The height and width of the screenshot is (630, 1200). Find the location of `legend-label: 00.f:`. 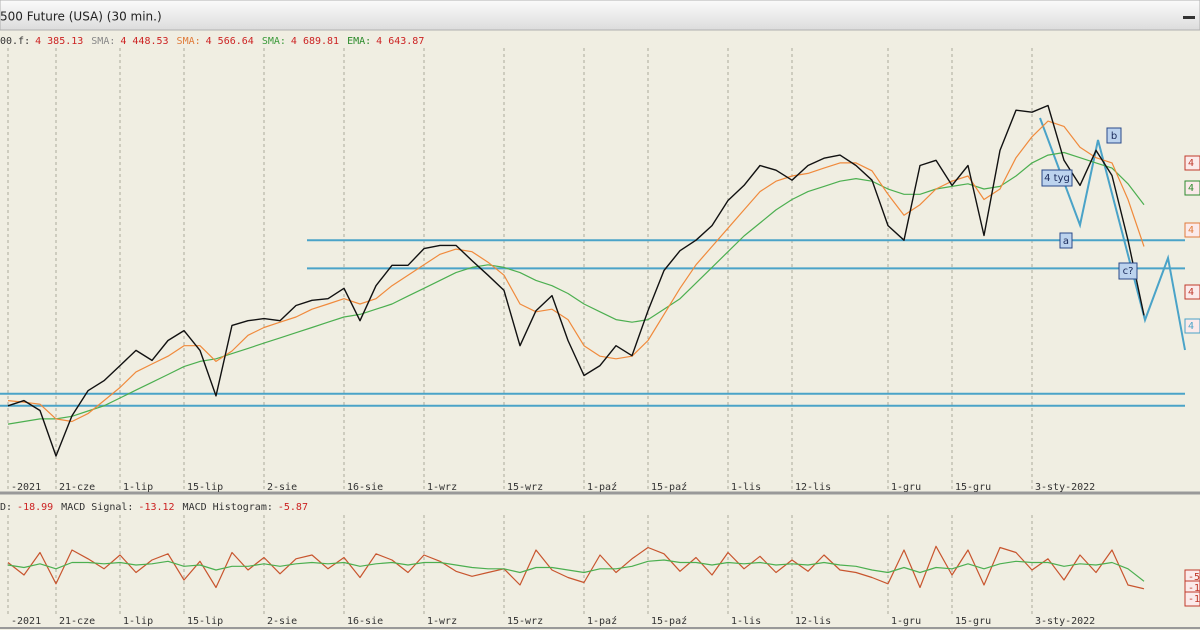

legend-label: 00.f: is located at coordinates (15, 41).